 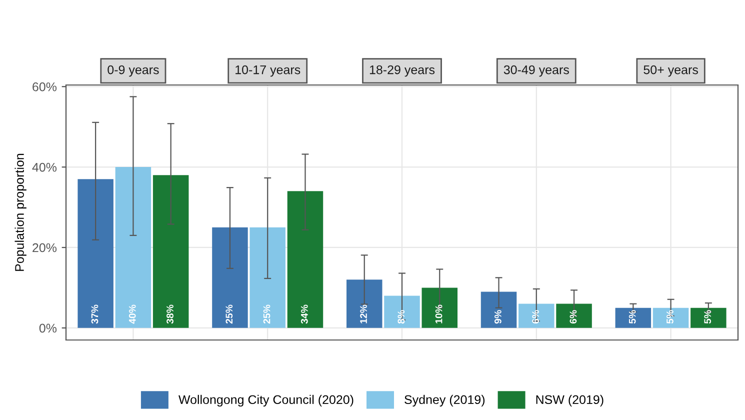 I want to click on x-tick-label: 30-49 years, so click(x=536, y=71).